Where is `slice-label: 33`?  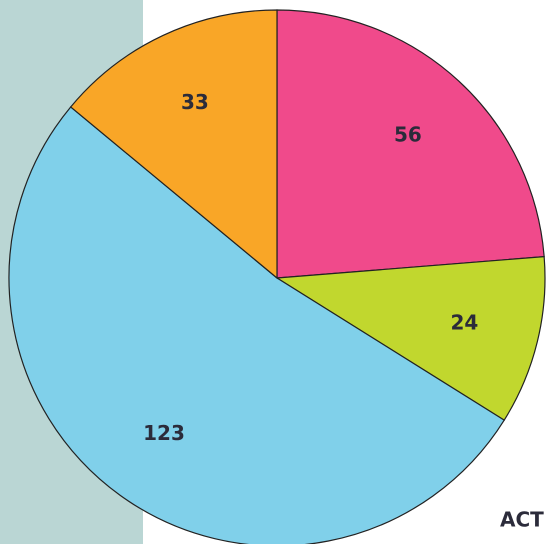 slice-label: 33 is located at coordinates (195, 102).